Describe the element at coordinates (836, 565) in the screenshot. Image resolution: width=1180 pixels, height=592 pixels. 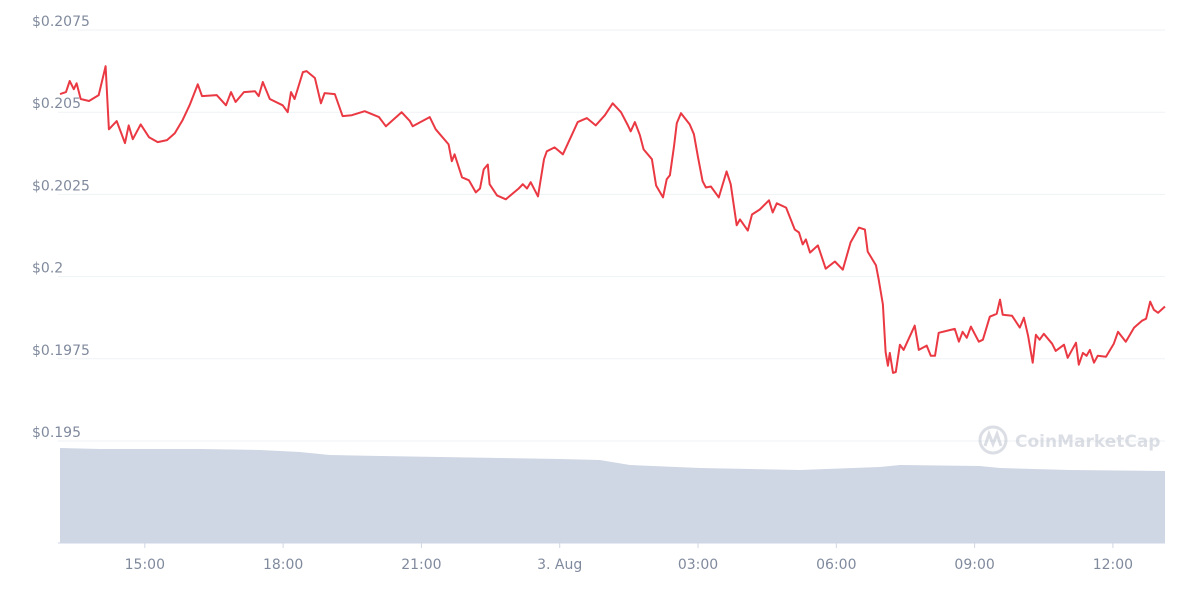
I see `x-tick-label: 06:00` at that location.